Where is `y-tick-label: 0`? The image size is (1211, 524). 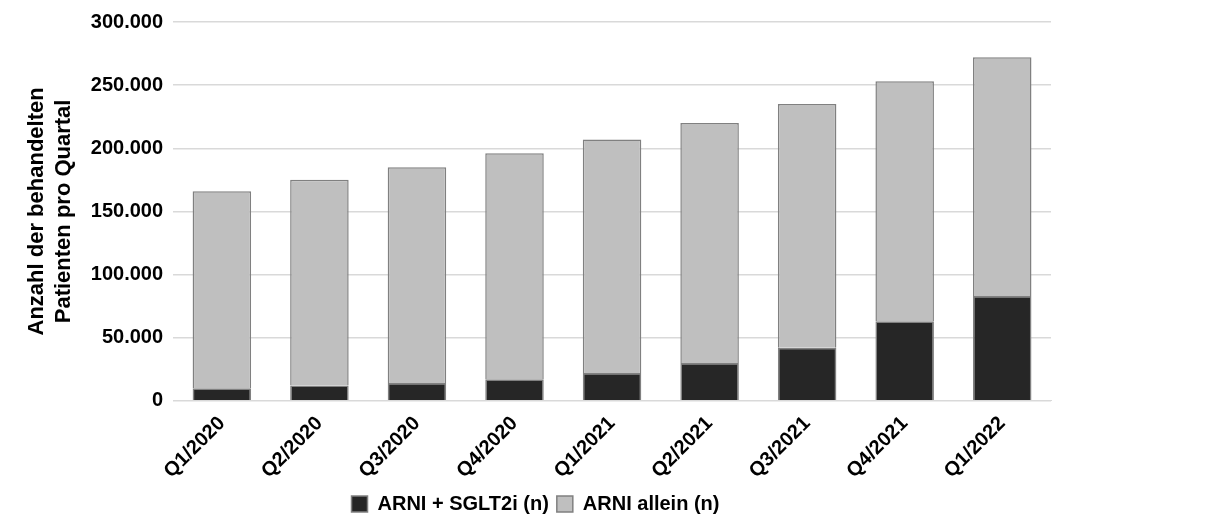
y-tick-label: 0 is located at coordinates (157, 399).